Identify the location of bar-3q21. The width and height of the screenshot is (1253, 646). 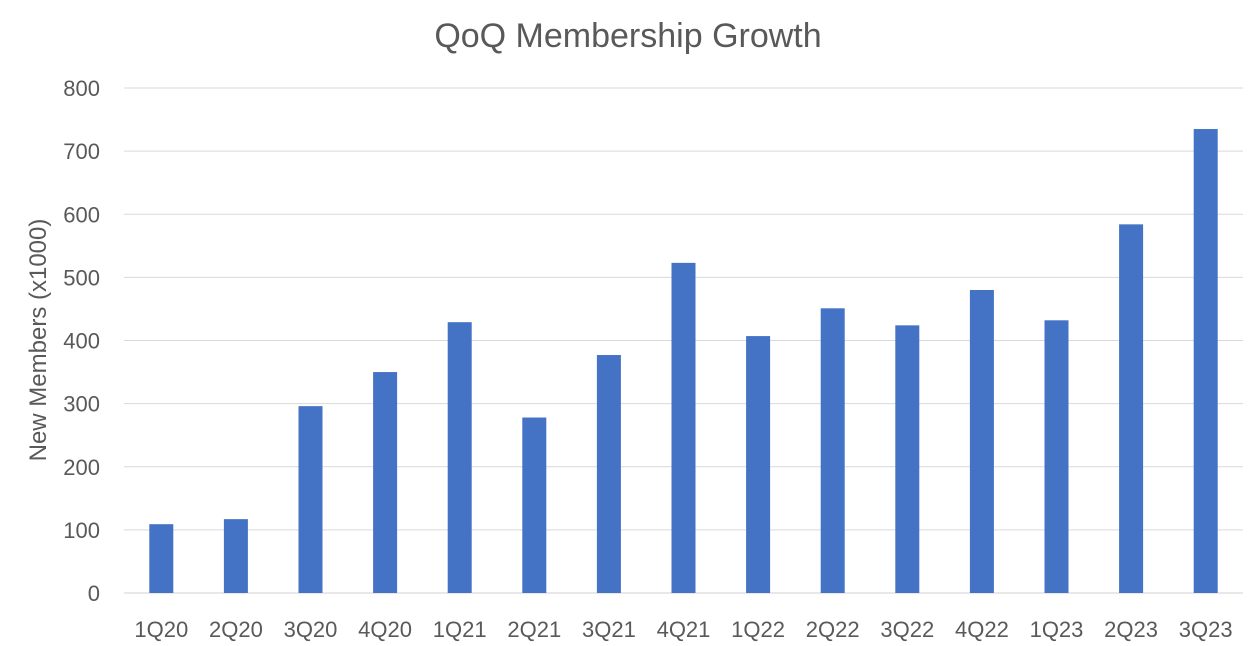
(608, 474).